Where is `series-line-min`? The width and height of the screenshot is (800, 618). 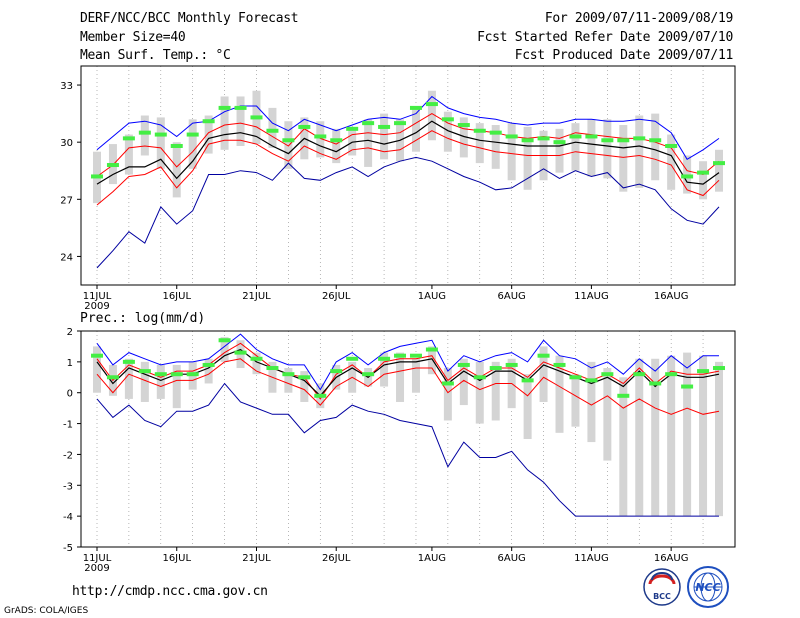
series-line-min is located at coordinates (408, 212).